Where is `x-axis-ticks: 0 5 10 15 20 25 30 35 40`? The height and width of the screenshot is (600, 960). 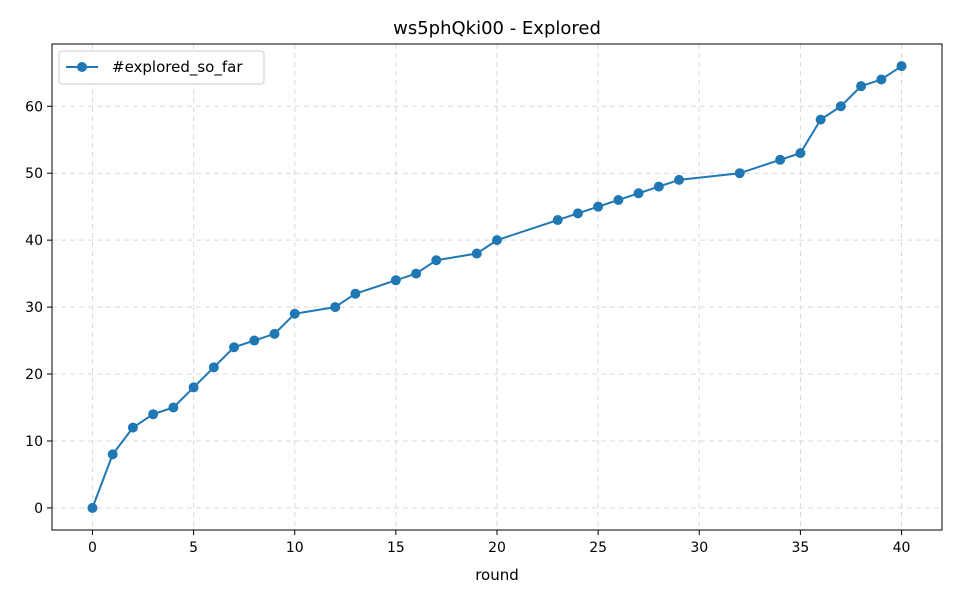
x-axis-ticks: 0 5 10 15 20 25 30 35 40 is located at coordinates (499, 543).